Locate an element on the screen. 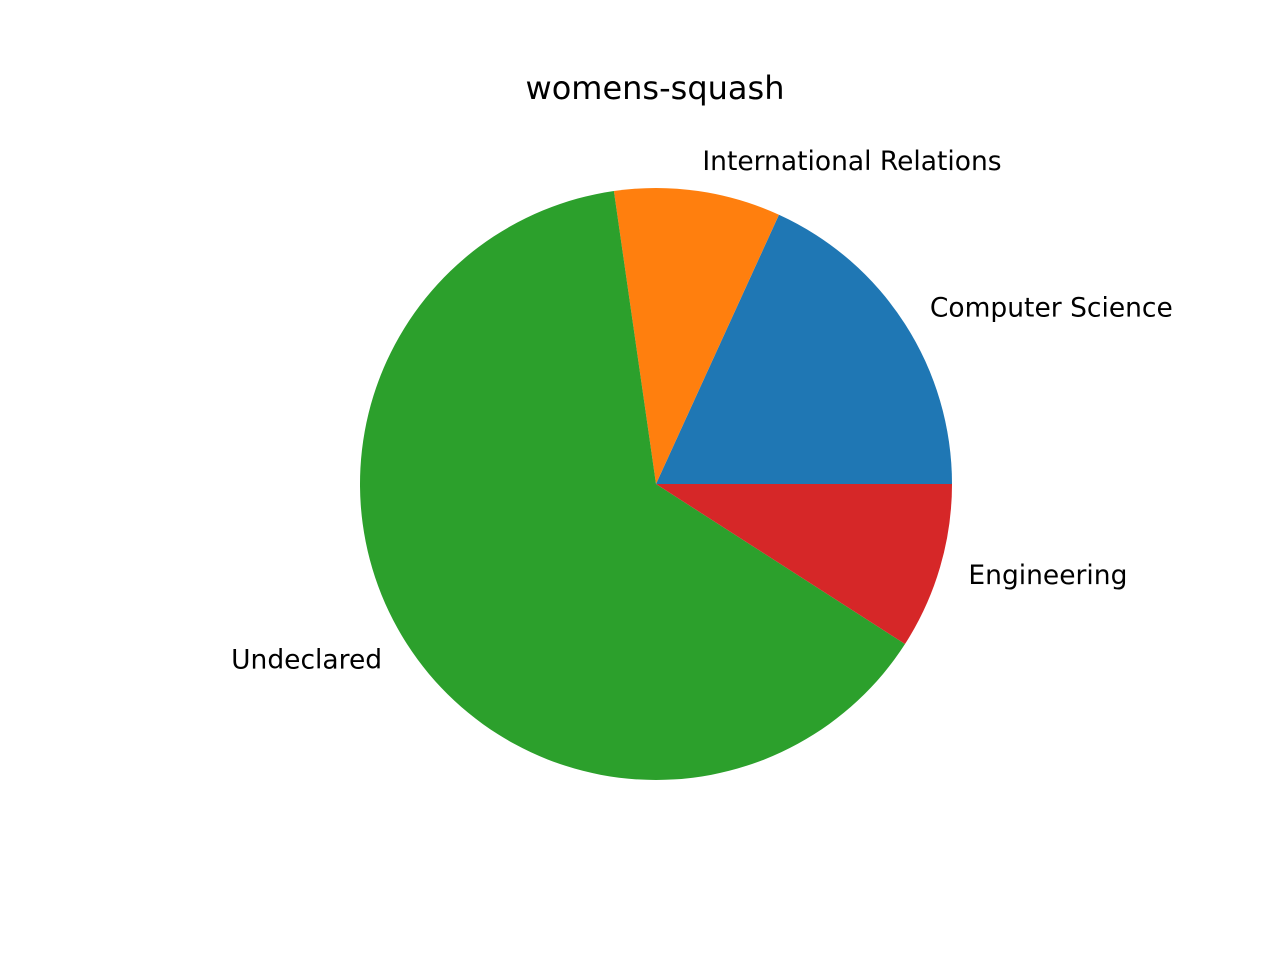  chart-title: womens-squash is located at coordinates (655, 88).